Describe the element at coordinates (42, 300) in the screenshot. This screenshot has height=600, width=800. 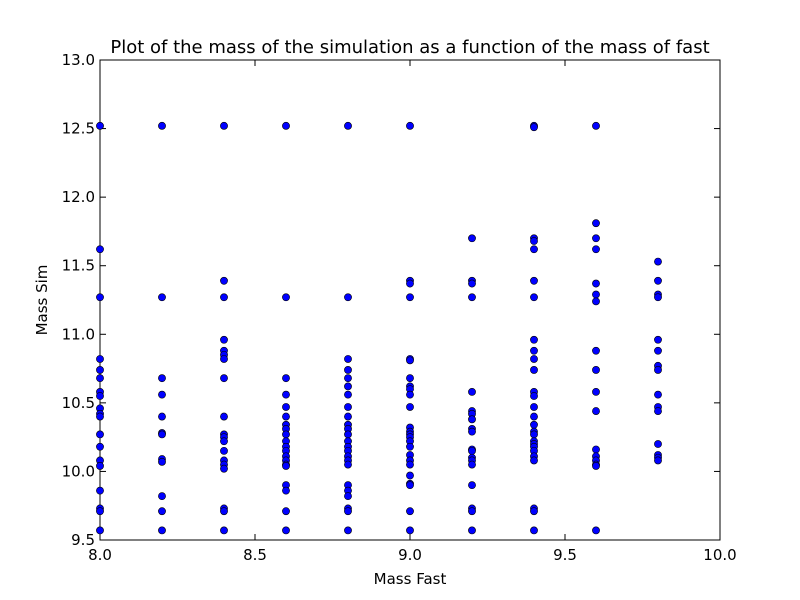
I see `y-axis-label: Mass Sim` at that location.